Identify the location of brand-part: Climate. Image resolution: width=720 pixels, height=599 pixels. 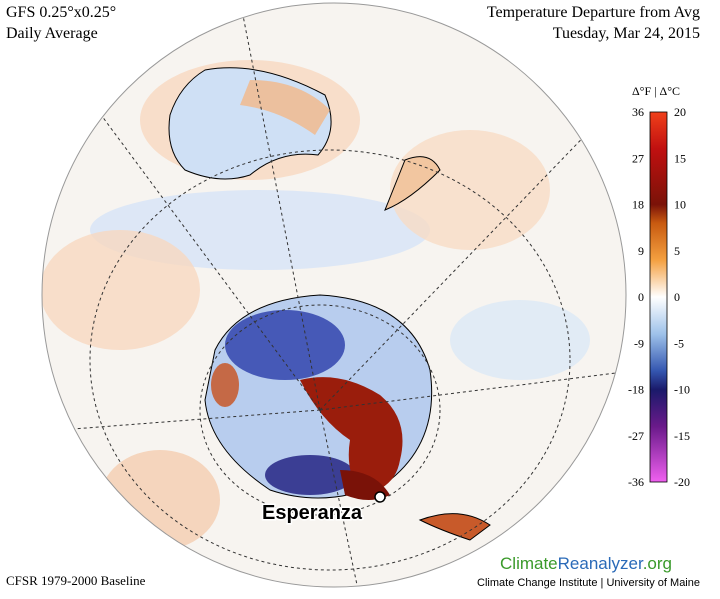
(529, 563).